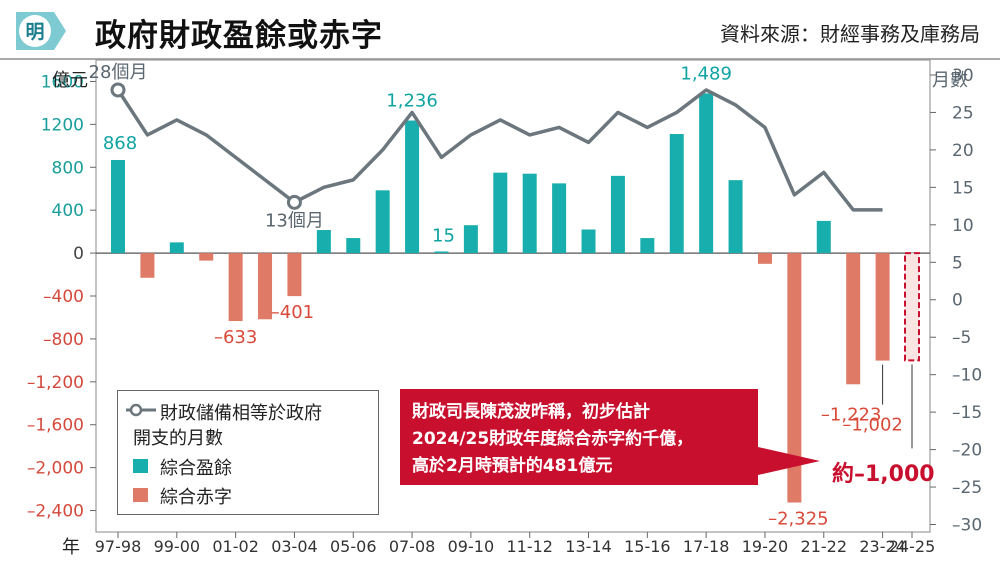 Image resolution: width=1000 pixels, height=567 pixels. What do you see at coordinates (294, 220) in the screenshot?
I see `months-value-label: 13個月` at bounding box center [294, 220].